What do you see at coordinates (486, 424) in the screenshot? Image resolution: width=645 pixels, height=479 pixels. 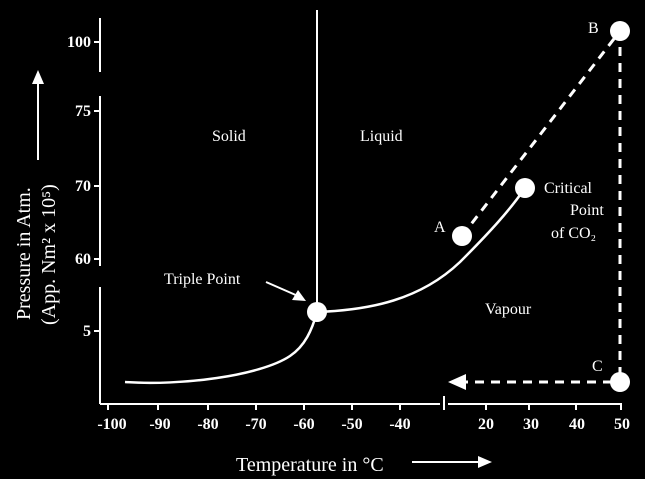 I see `x-tick-20: 20` at bounding box center [486, 424].